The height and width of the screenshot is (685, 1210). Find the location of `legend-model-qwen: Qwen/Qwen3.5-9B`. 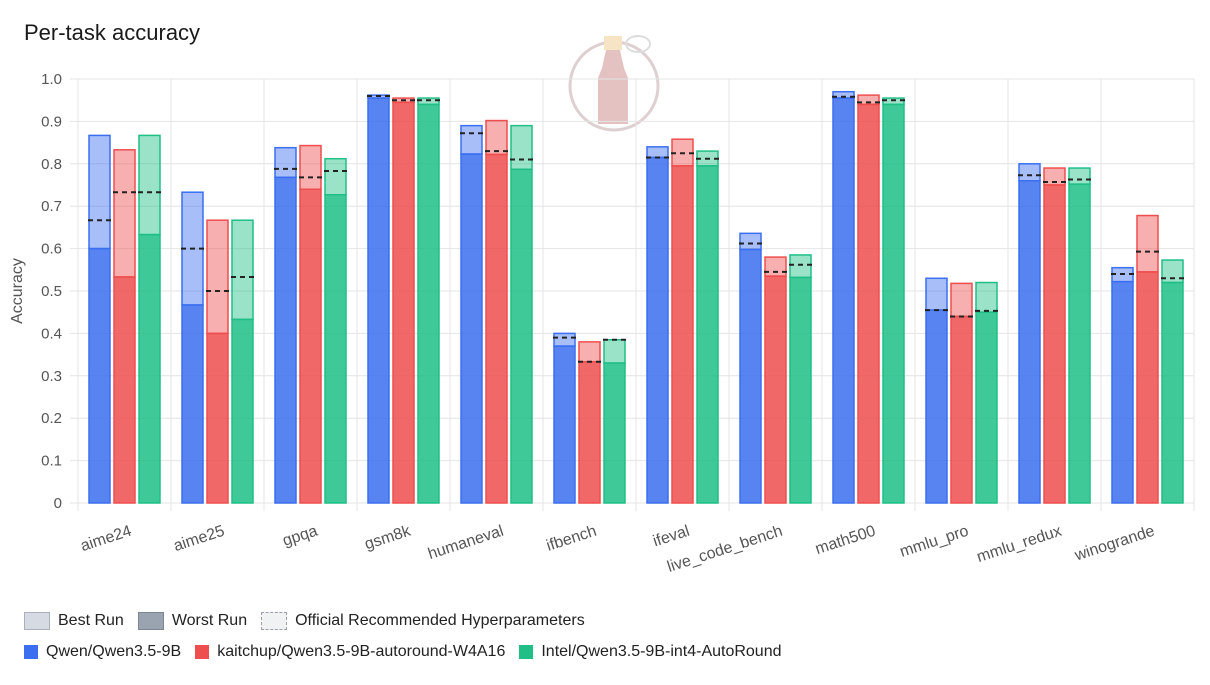

legend-model-qwen: Qwen/Qwen3.5-9B is located at coordinates (102, 652).